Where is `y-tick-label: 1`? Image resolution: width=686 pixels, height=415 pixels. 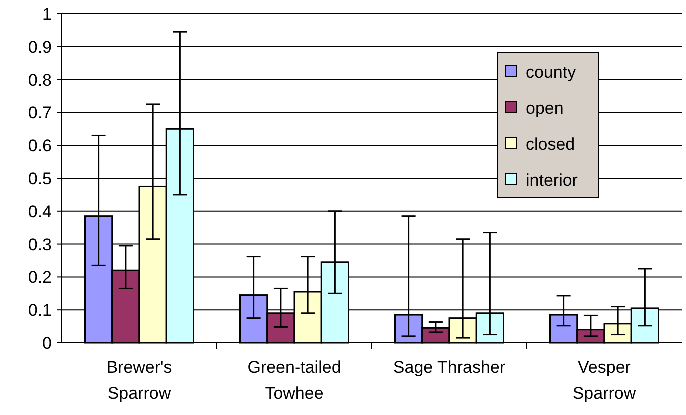 y-tick-label: 1 is located at coordinates (47, 14).